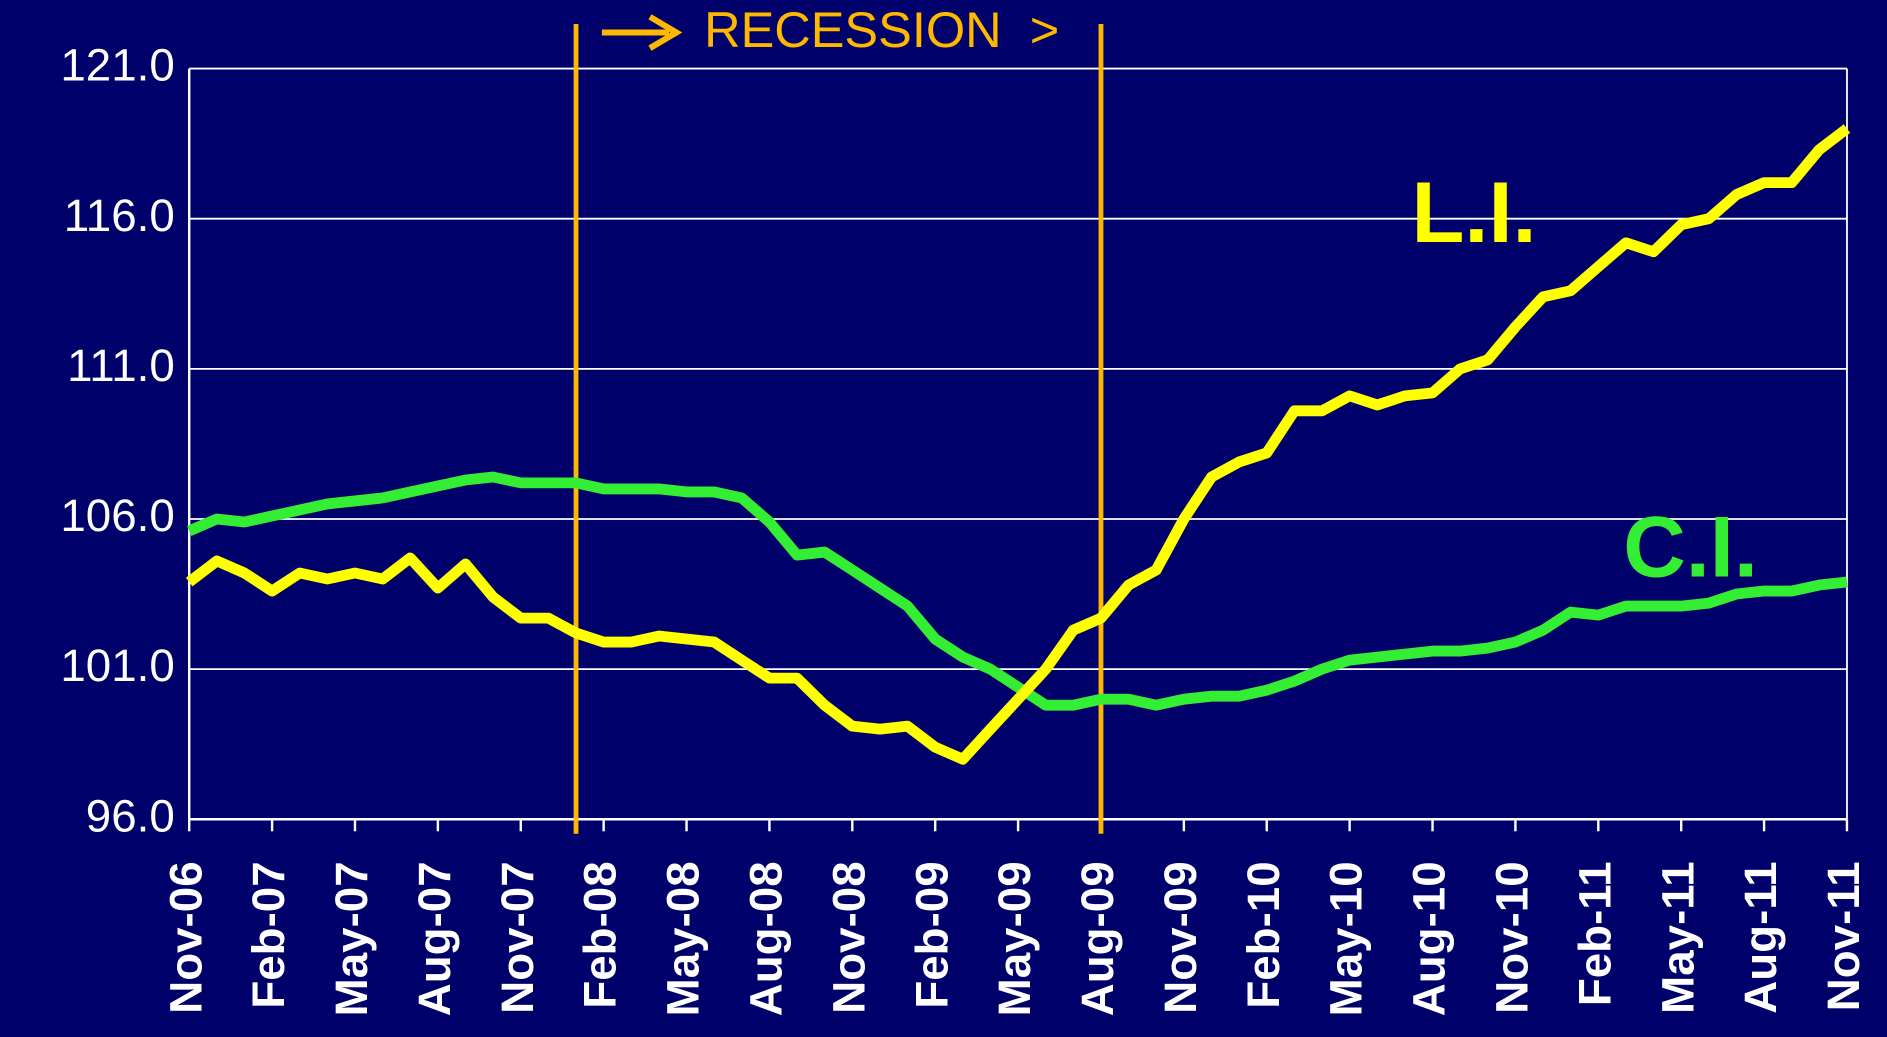 Image resolution: width=1887 pixels, height=1037 pixels. Describe the element at coordinates (117, 65) in the screenshot. I see `y-tick-label: 121.0` at that location.